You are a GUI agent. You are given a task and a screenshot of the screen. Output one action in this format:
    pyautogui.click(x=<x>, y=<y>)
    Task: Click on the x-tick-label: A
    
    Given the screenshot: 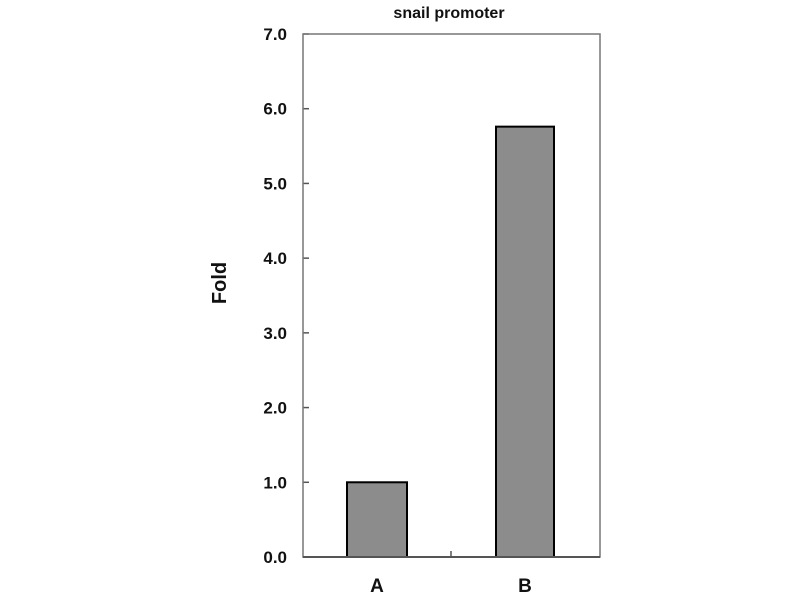 What is the action you would take?
    pyautogui.click(x=377, y=586)
    